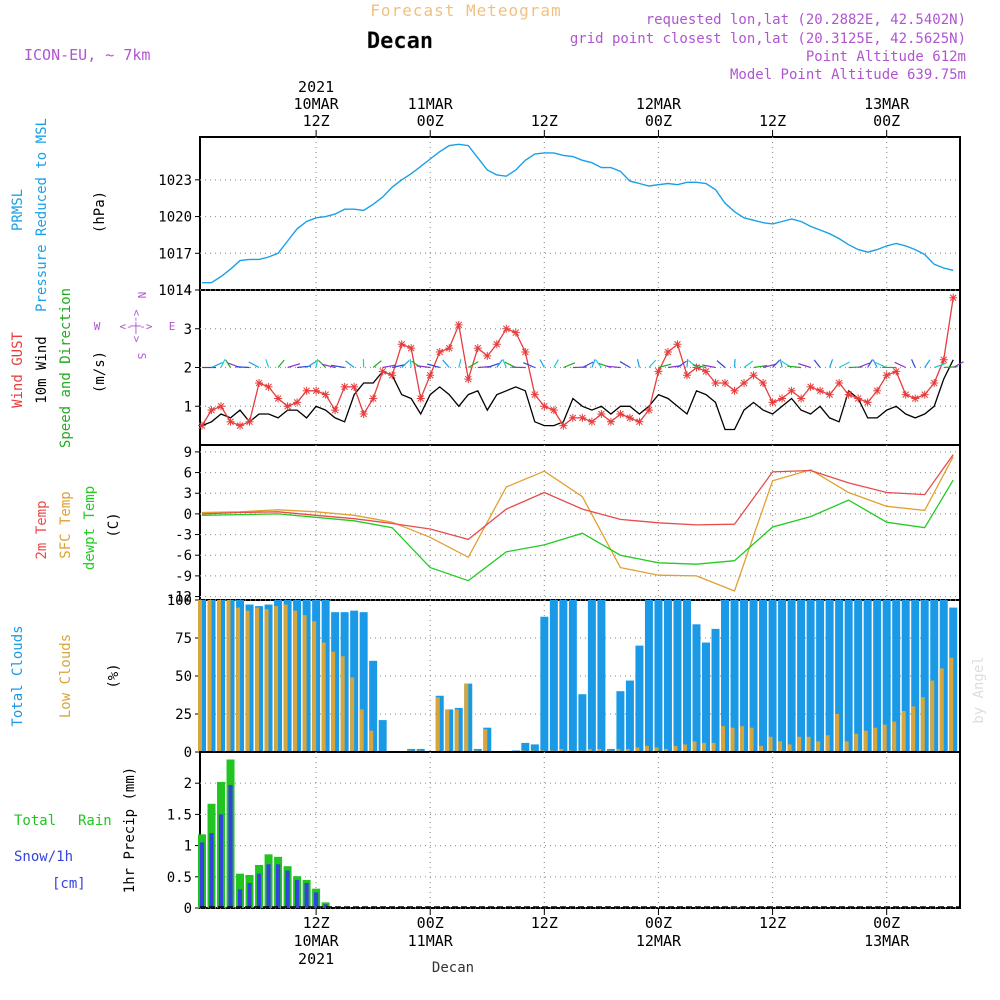 Image resolution: width=1000 pixels, height=1000 pixels. I want to click on cloud-panel: 0 25 50 75 100, so click(564, 677).